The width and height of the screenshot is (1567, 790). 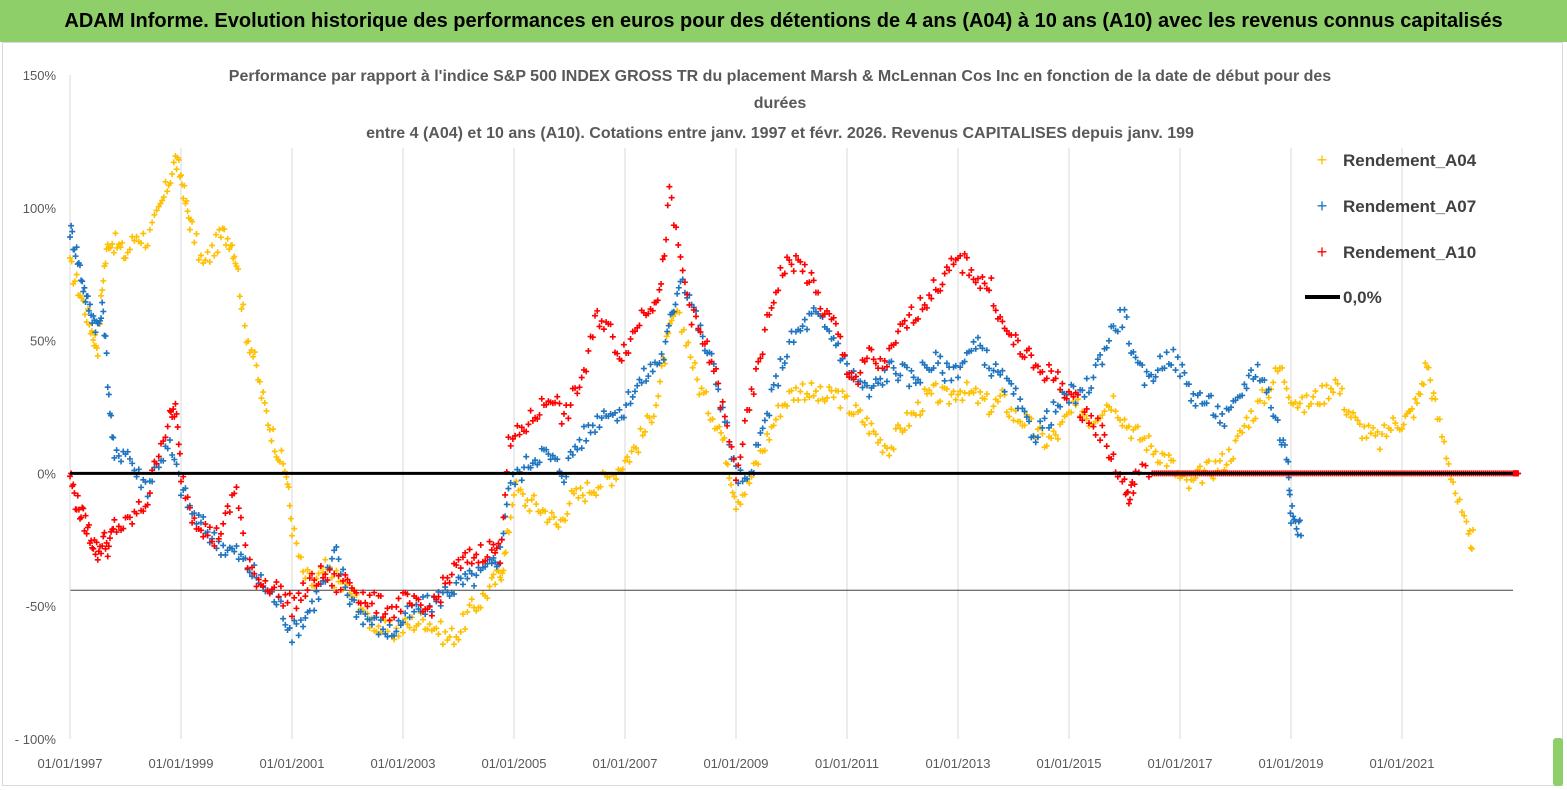 What do you see at coordinates (1179, 763) in the screenshot?
I see `x-tick-label: 01/01/2017` at bounding box center [1179, 763].